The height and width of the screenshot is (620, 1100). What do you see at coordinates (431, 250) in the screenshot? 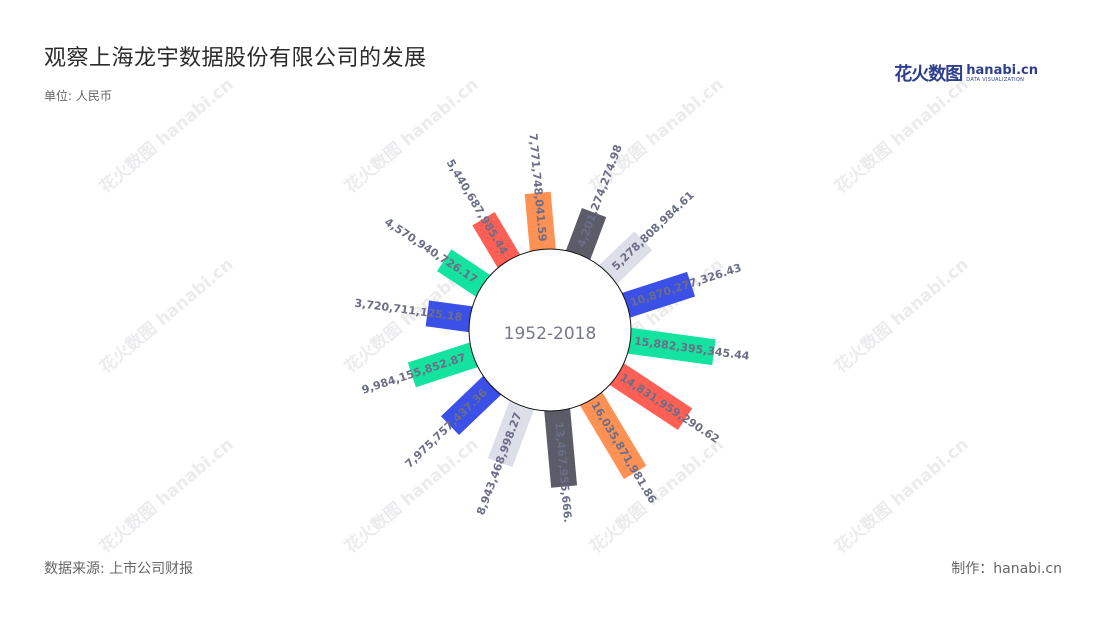
I see `bar-value-label: 4,570,940,726.17` at bounding box center [431, 250].